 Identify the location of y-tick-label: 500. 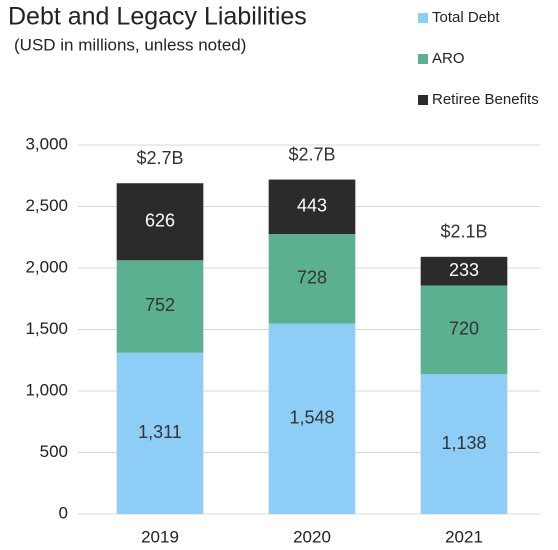
(54, 451).